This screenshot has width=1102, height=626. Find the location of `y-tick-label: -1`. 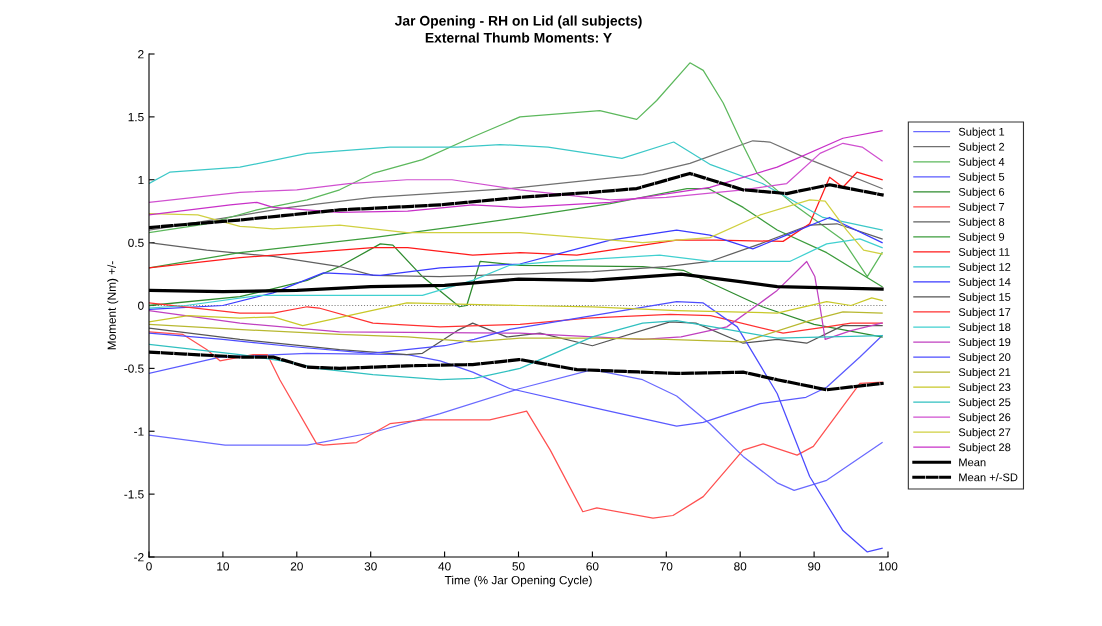

y-tick-label: -1 is located at coordinates (139, 431).